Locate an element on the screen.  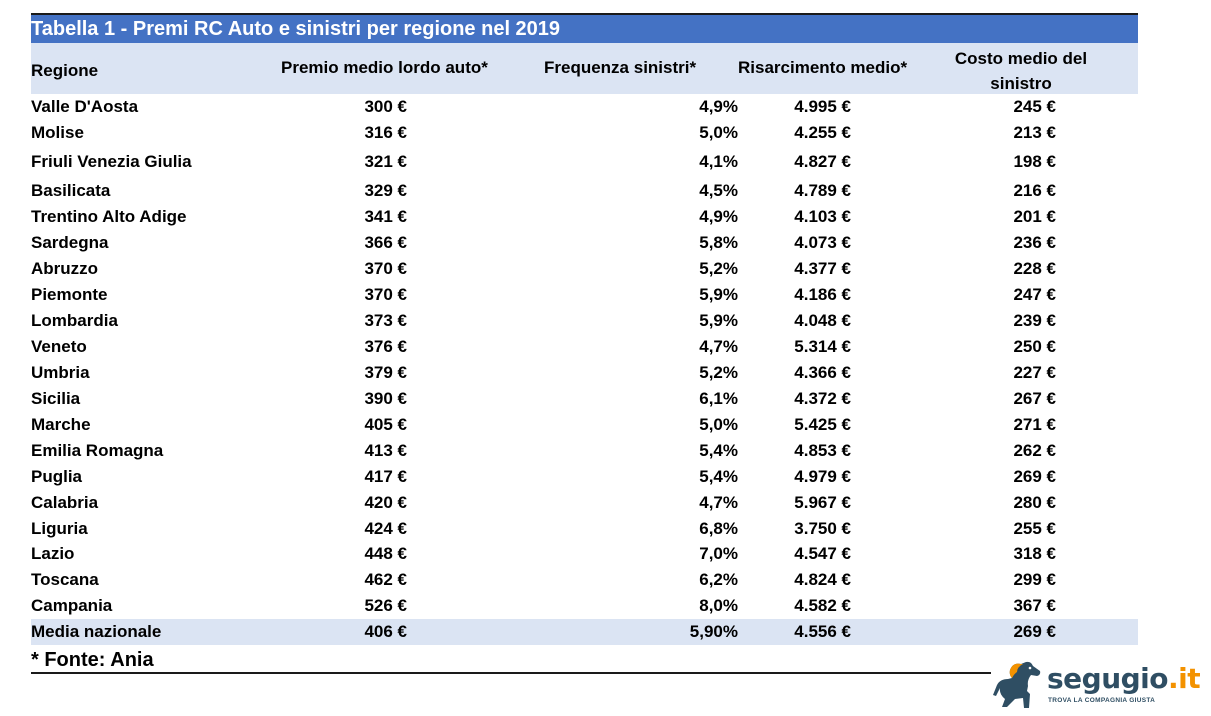
cell-costo: 271 € is located at coordinates (1034, 424).